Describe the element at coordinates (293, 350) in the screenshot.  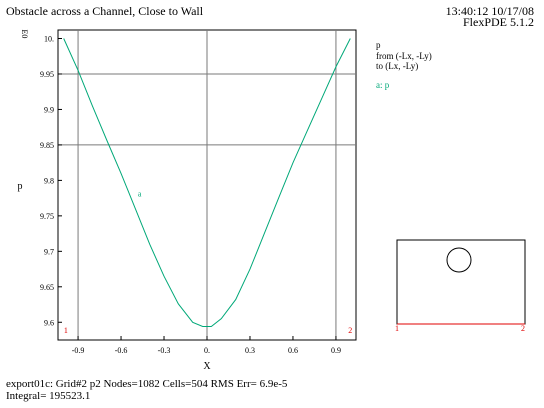
I see `x-tick-label: 0.6` at that location.